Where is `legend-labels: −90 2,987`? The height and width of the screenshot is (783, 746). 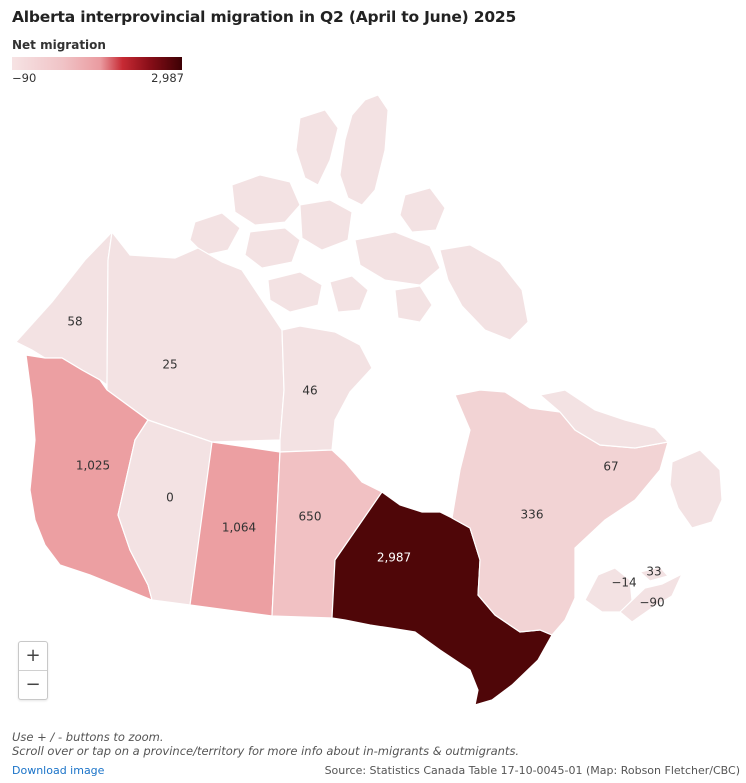
legend-labels: −90 2,987 is located at coordinates (98, 79).